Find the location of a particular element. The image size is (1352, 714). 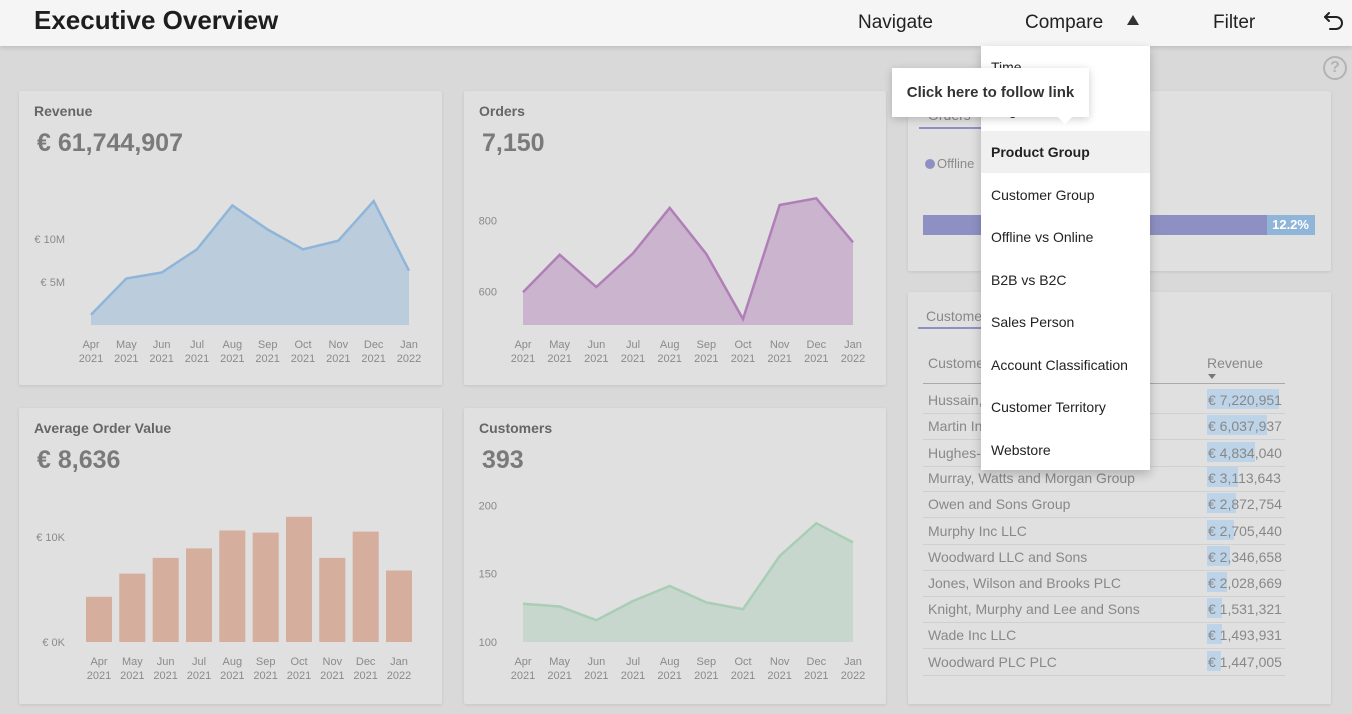

table-row: Wade Inc LLC € 1,493,931 is located at coordinates (1119, 637).